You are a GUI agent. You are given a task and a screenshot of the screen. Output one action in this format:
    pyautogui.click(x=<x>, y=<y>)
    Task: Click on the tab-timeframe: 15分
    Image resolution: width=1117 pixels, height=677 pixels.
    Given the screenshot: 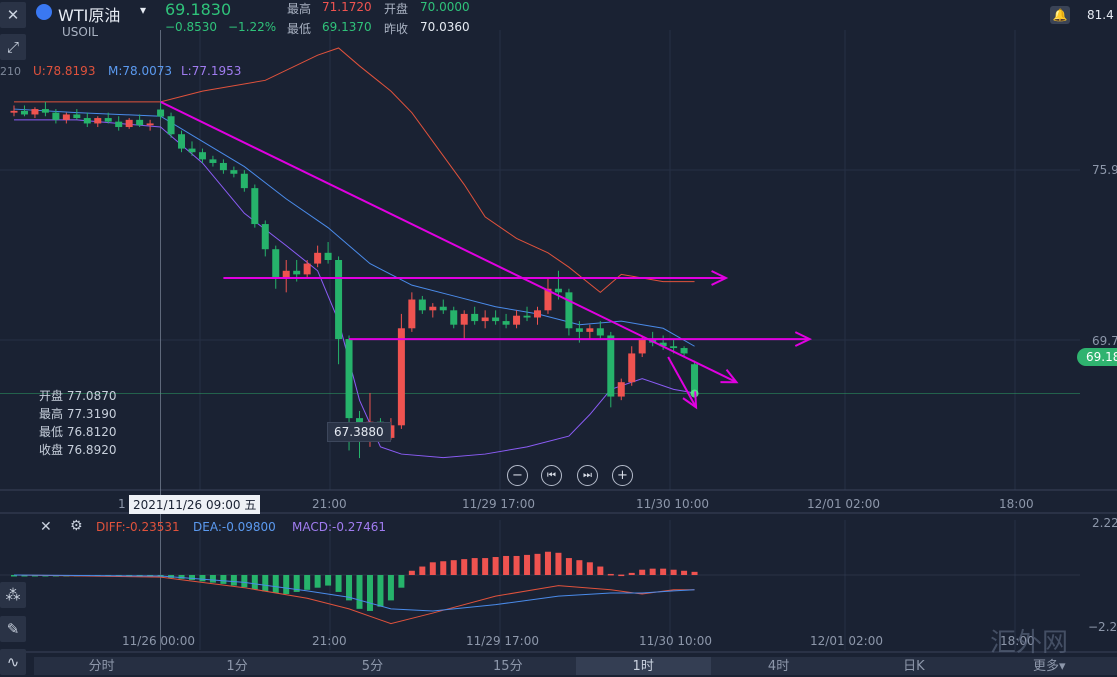 What is the action you would take?
    pyautogui.click(x=508, y=666)
    